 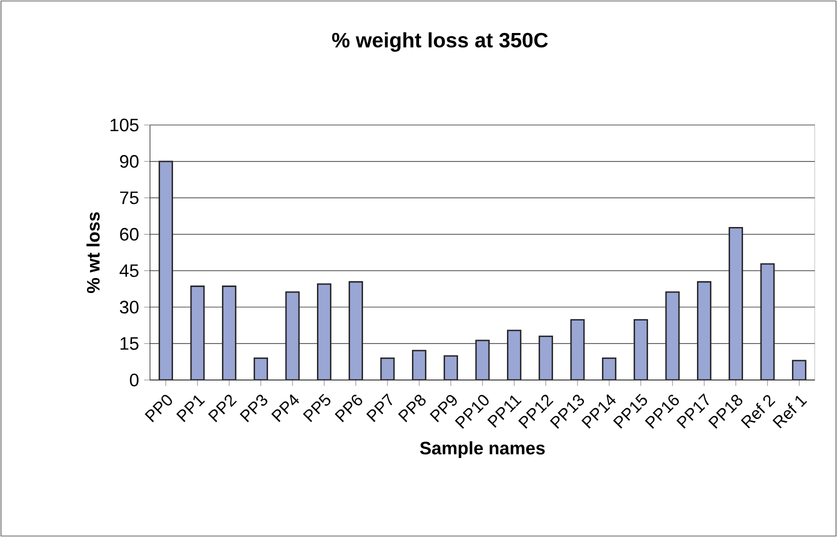 I want to click on y-tick-label: 30, so click(x=129, y=307).